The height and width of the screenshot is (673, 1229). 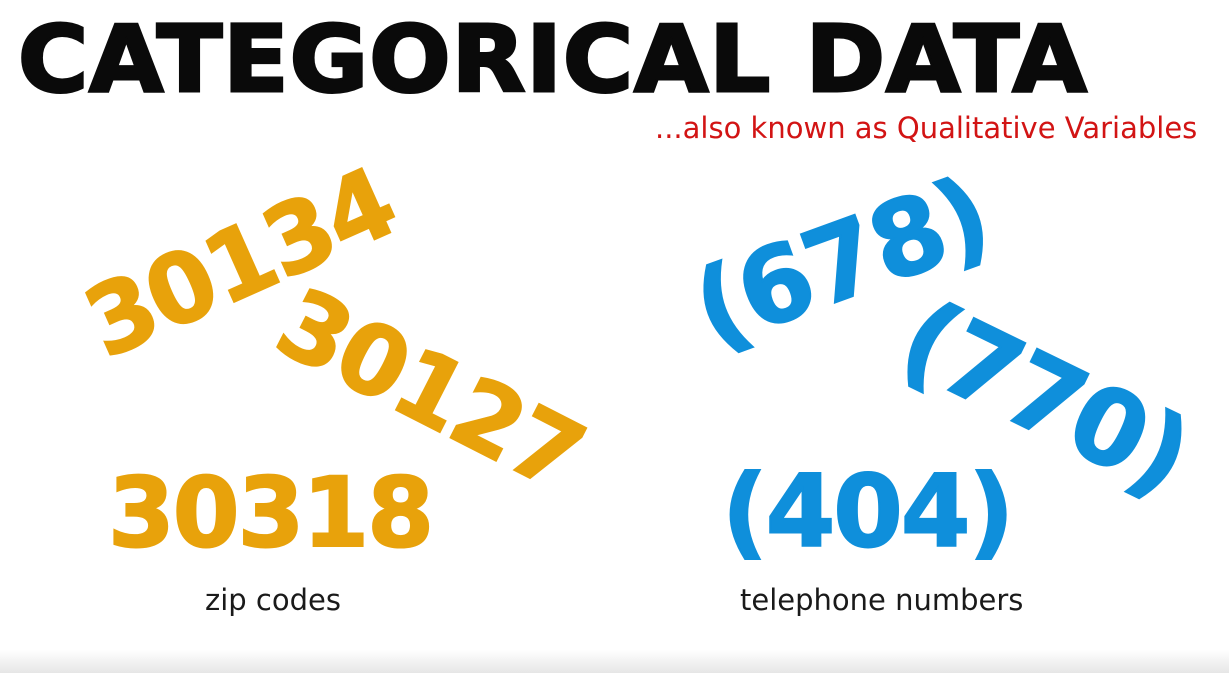 I want to click on slide-subtitle: ...also known as Qualitative Variables, so click(x=926, y=128).